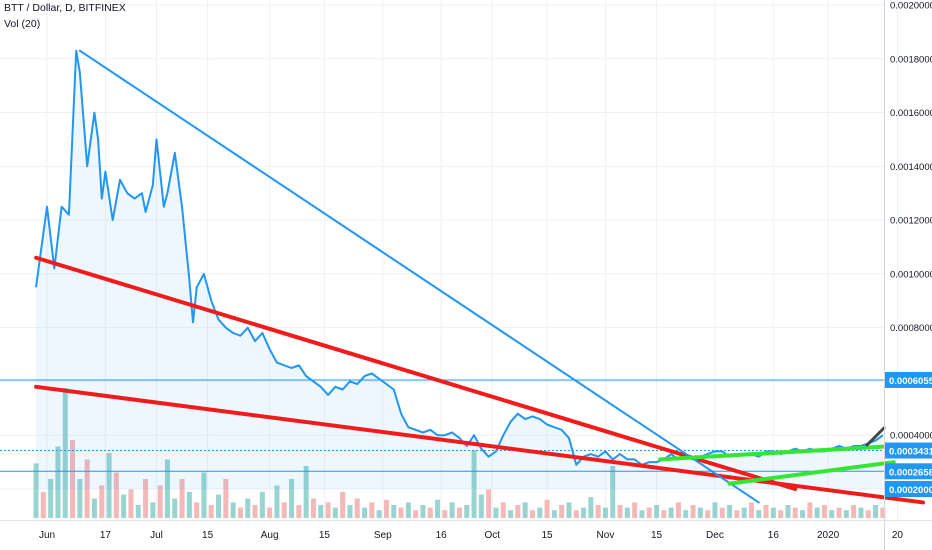 The image size is (932, 550). What do you see at coordinates (774, 535) in the screenshot?
I see `x-tick-label: 16` at bounding box center [774, 535].